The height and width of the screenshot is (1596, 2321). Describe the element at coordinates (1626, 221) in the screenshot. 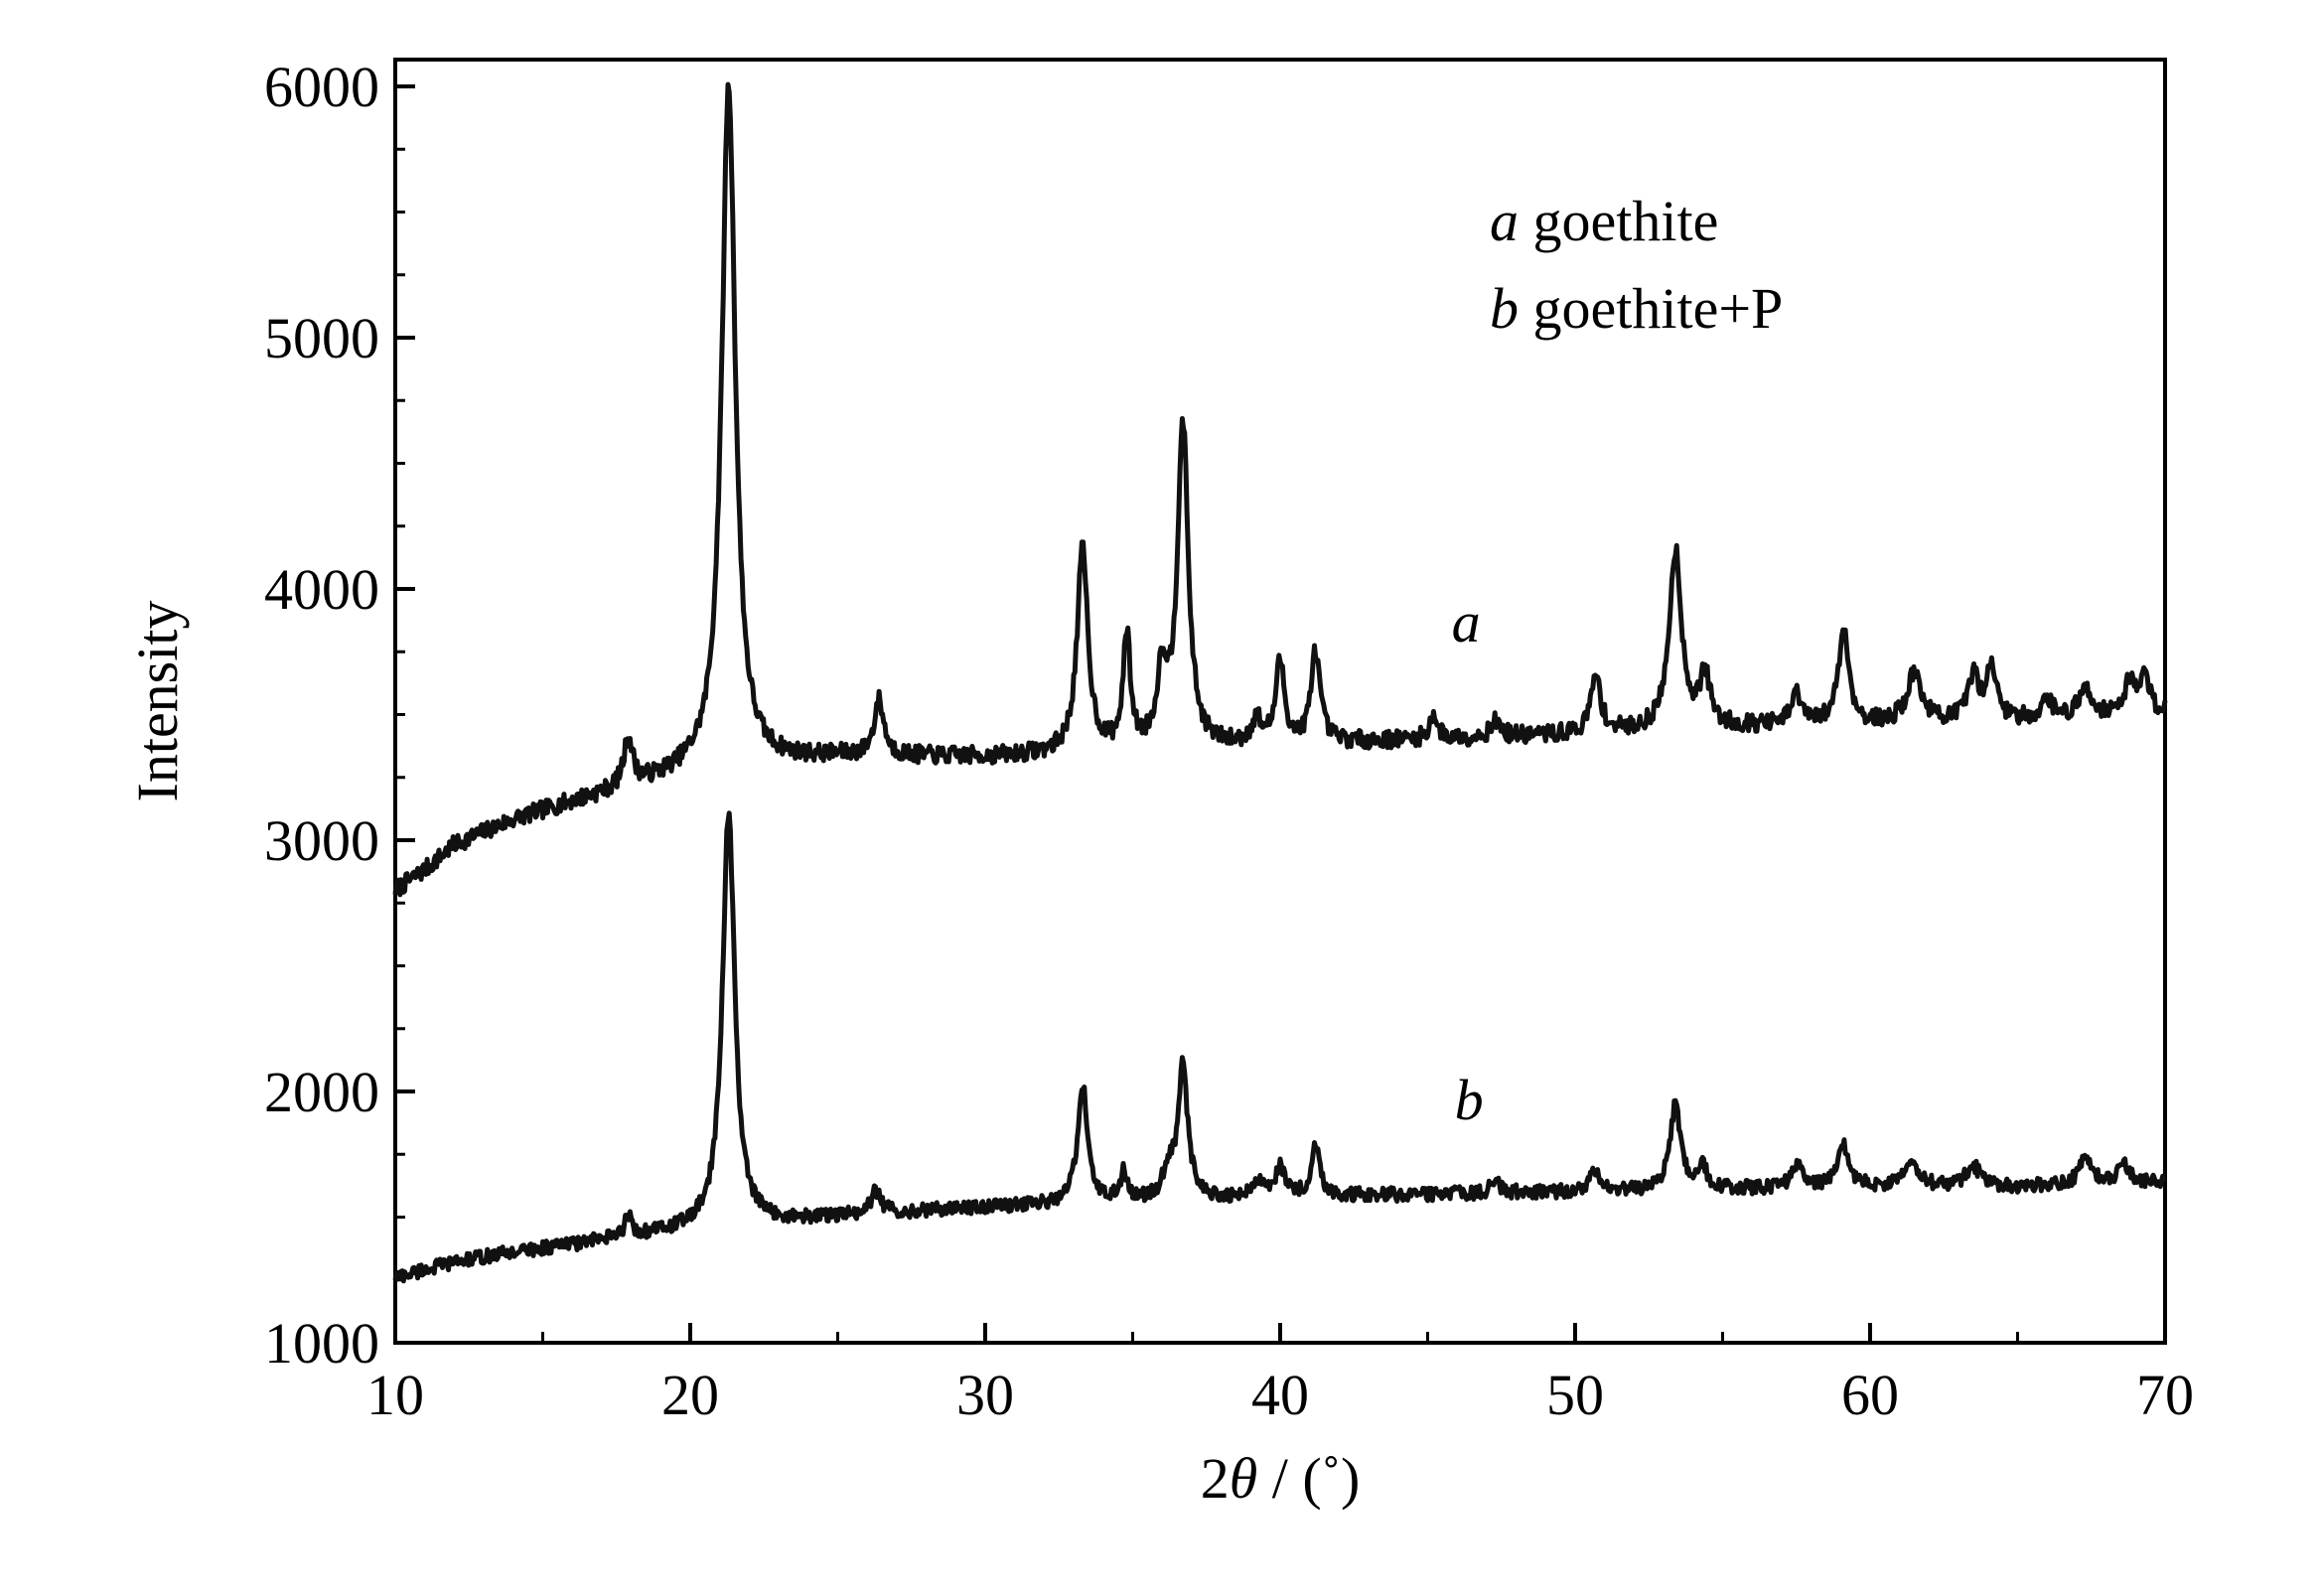

I see `legend-label-a: goethite` at that location.